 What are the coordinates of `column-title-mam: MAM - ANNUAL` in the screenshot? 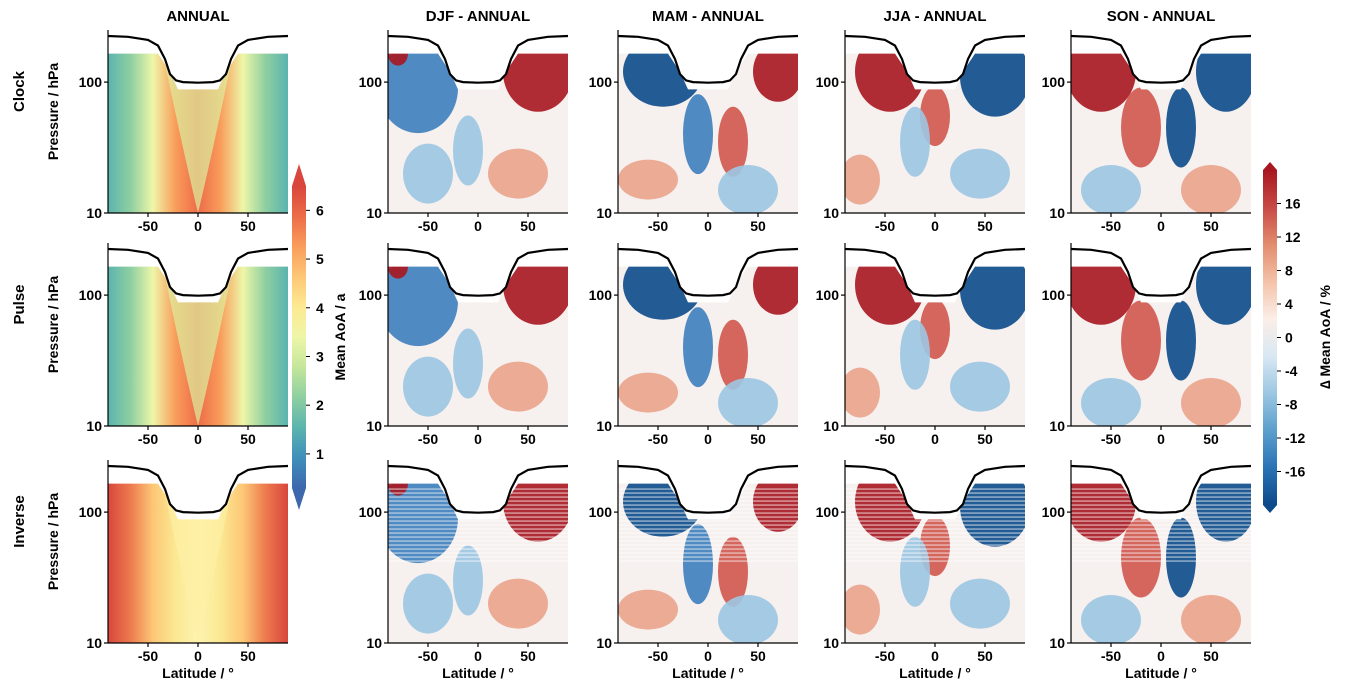 It's located at (708, 16).